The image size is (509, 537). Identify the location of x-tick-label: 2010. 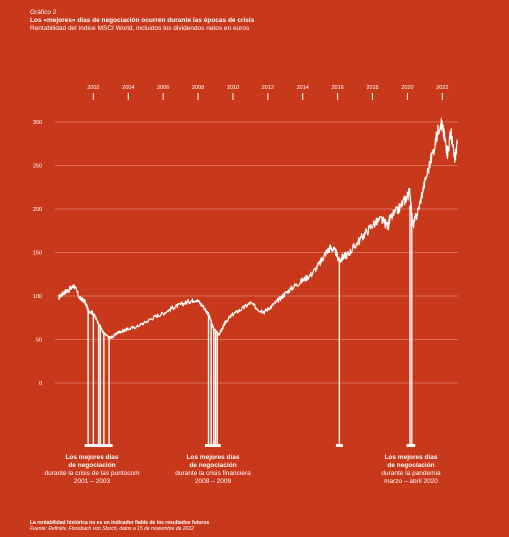
(233, 88).